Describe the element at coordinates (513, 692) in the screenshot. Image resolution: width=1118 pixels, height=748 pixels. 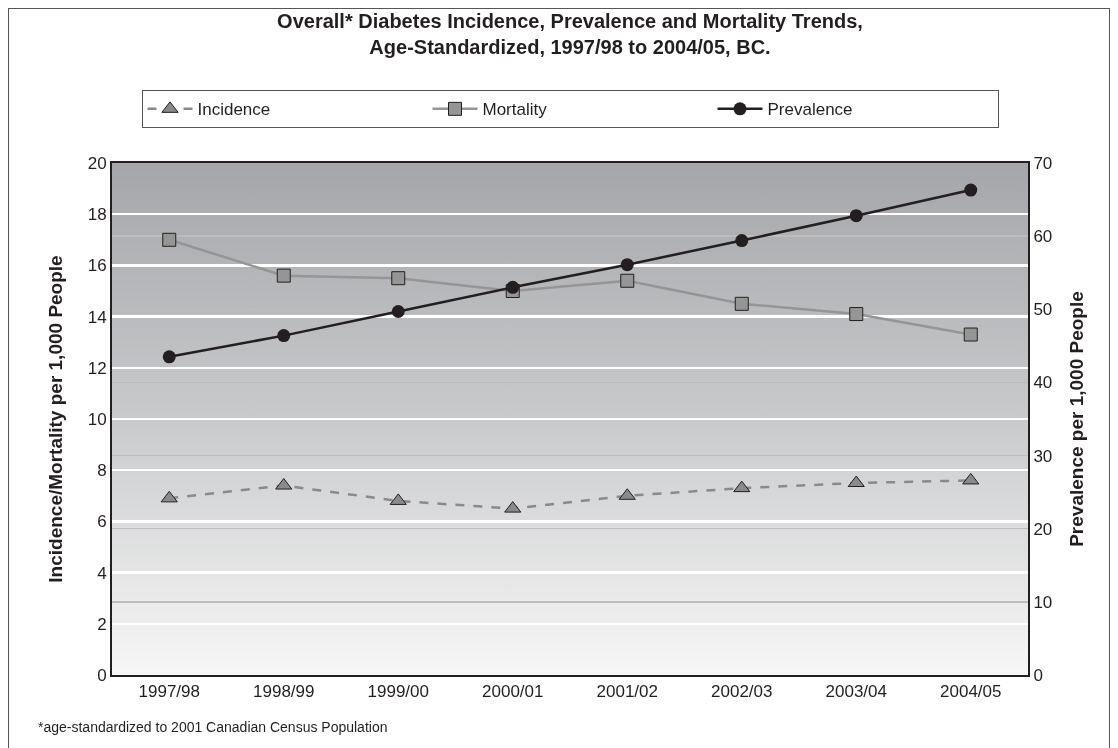
I see `x-tick-label: 2000/01` at that location.